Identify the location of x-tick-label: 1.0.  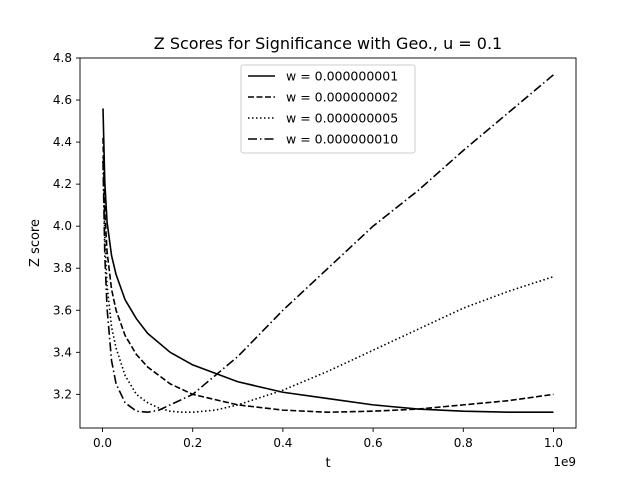
(553, 443).